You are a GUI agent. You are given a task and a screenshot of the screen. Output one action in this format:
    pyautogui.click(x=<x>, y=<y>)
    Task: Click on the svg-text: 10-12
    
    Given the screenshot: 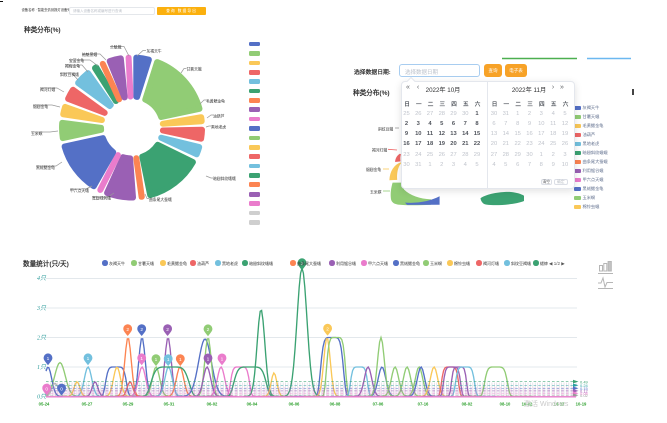 What is the action you would take?
    pyautogui.click(x=559, y=404)
    